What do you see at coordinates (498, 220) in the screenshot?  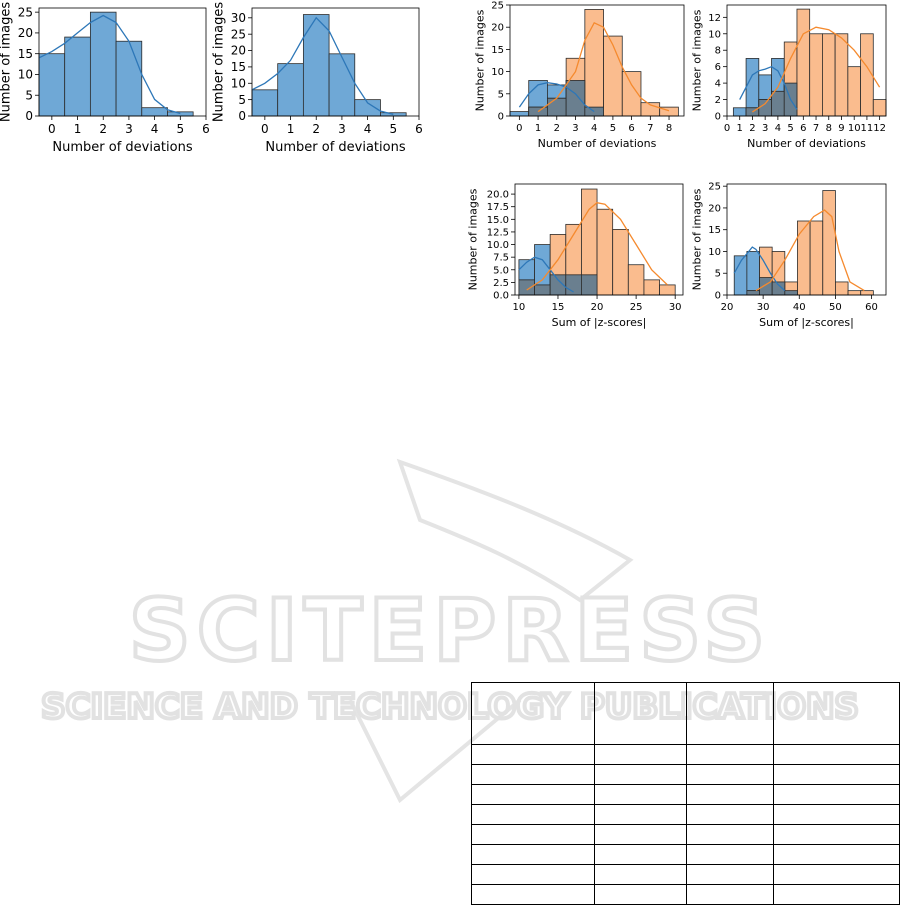 I see `y-tick-label: 15.0` at bounding box center [498, 220].